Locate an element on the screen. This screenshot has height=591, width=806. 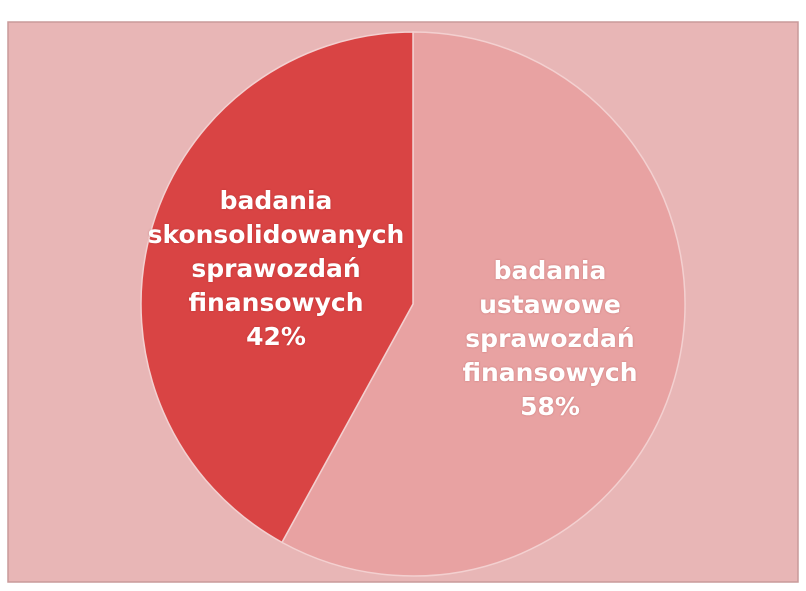
slice-percent: 42% is located at coordinates (276, 336).